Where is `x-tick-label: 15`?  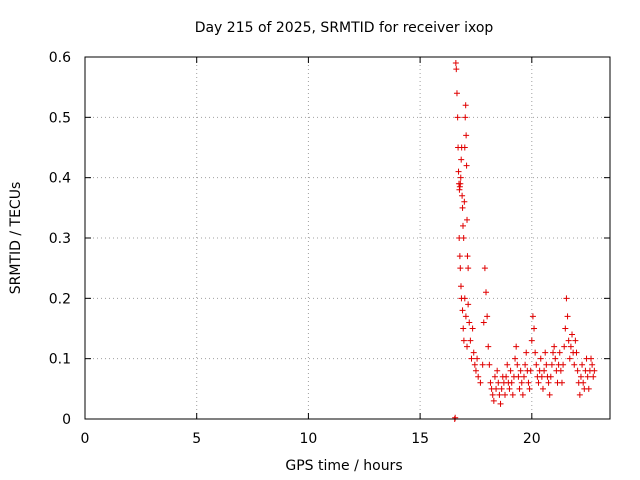 x-tick-label: 15 is located at coordinates (420, 439).